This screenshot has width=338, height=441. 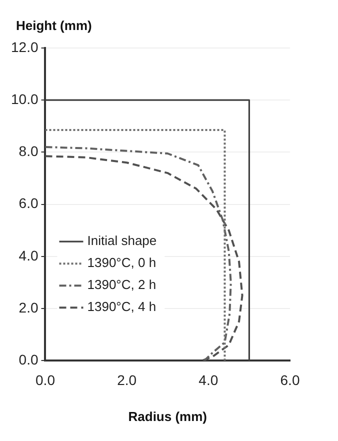 I want to click on x-tick-label: 2.0, so click(x=127, y=380).